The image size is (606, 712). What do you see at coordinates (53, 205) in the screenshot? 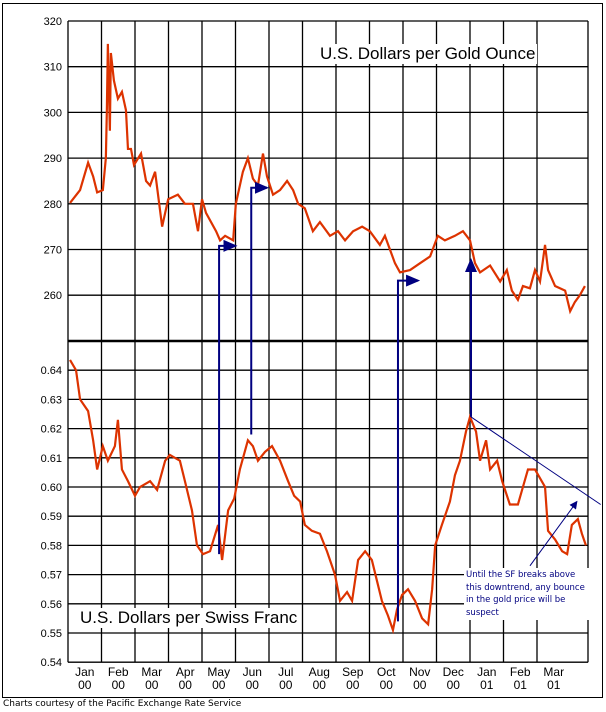
I see `y-tick-gold: 280` at bounding box center [53, 205].